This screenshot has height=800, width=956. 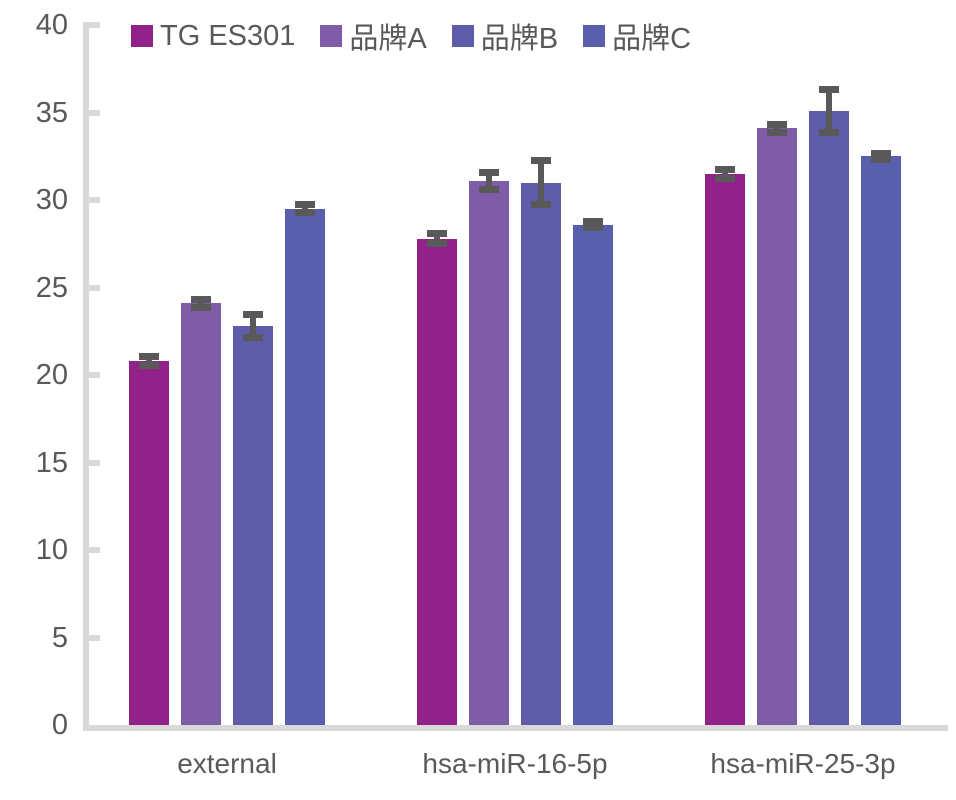 I want to click on legend-label: 品牌C, so click(x=652, y=39).